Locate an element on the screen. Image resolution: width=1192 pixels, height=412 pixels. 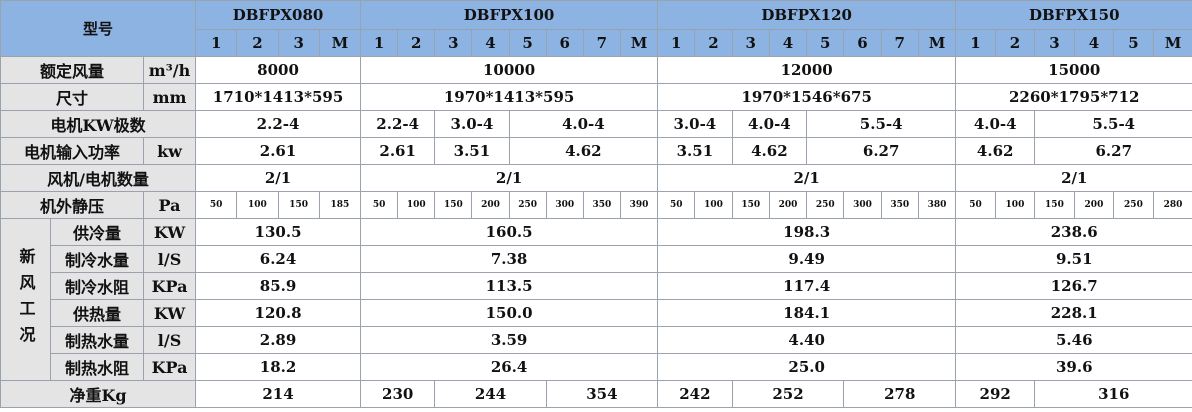
value: 390 is located at coordinates (639, 205).